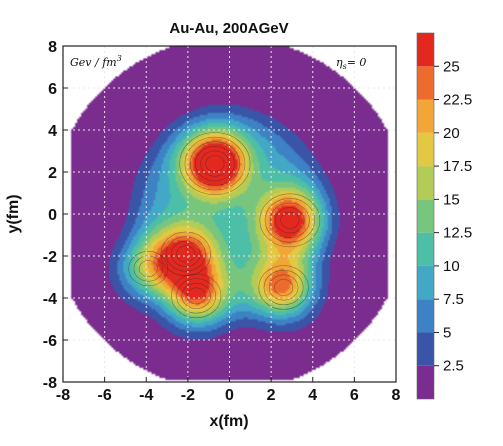 The height and width of the screenshot is (446, 503). I want to click on colorbar-tick-label: 7.5, so click(453, 299).